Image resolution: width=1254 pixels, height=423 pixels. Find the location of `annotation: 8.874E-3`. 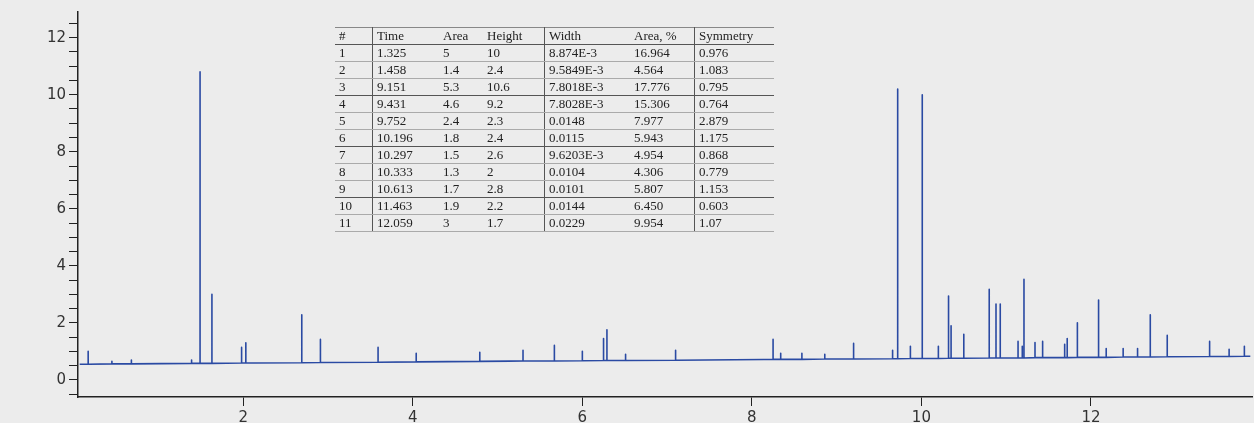

annotation: 8.874E-3 is located at coordinates (587, 53).